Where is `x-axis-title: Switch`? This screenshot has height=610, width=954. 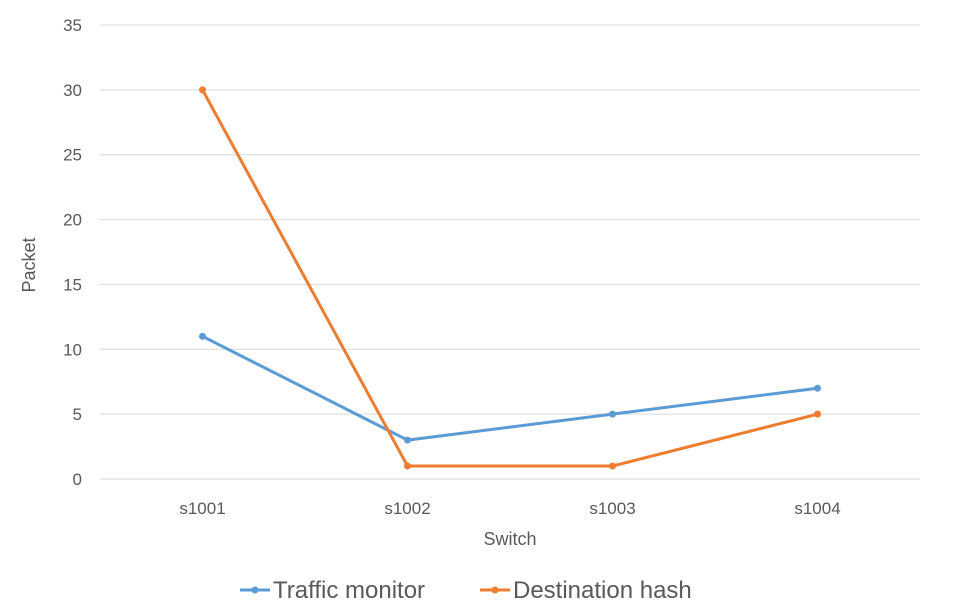 x-axis-title: Switch is located at coordinates (509, 539).